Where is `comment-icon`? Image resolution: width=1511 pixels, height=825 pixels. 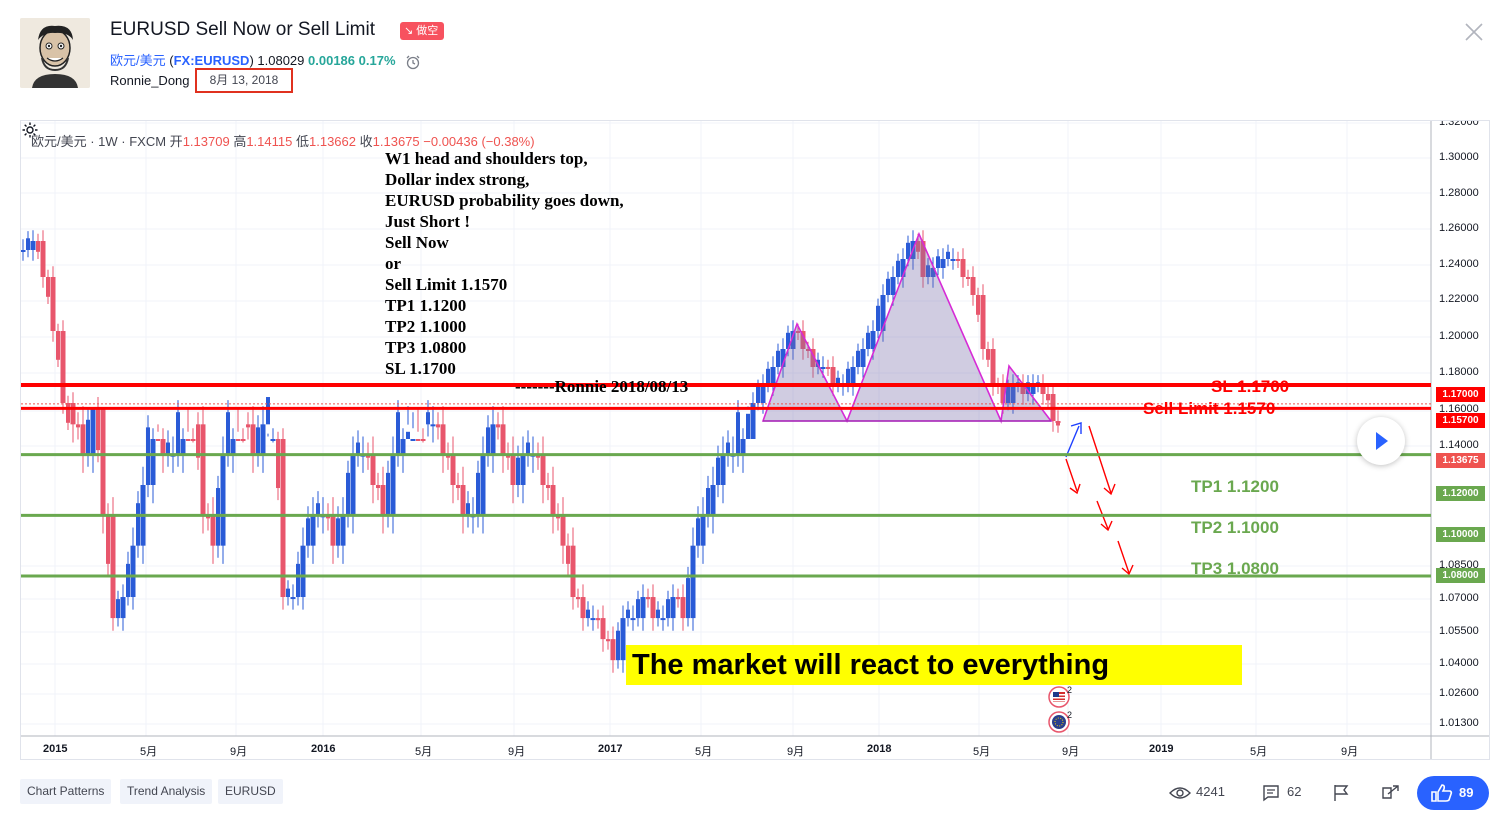
comment-icon is located at coordinates (1271, 793).